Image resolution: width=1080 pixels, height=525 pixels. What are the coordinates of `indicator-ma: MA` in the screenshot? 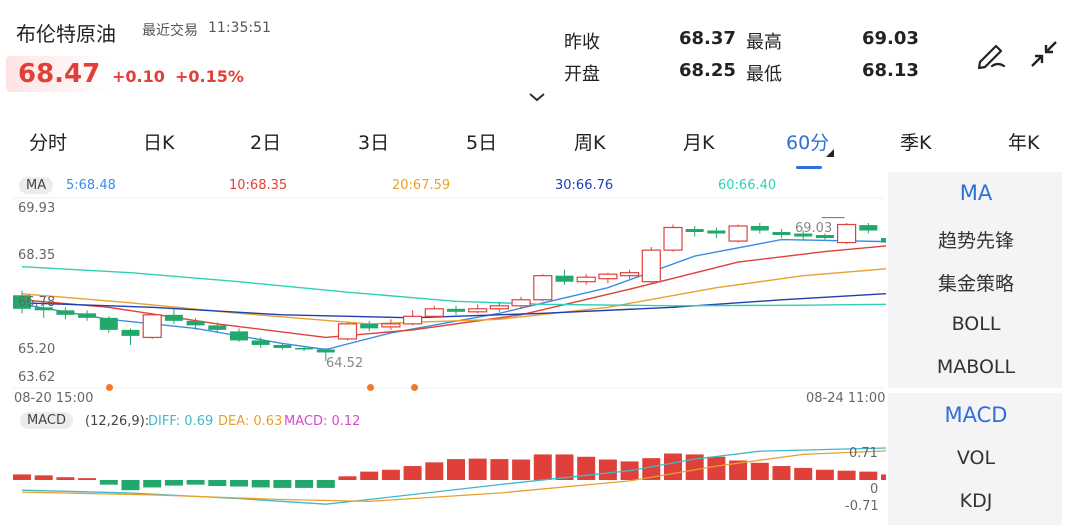 It's located at (976, 193).